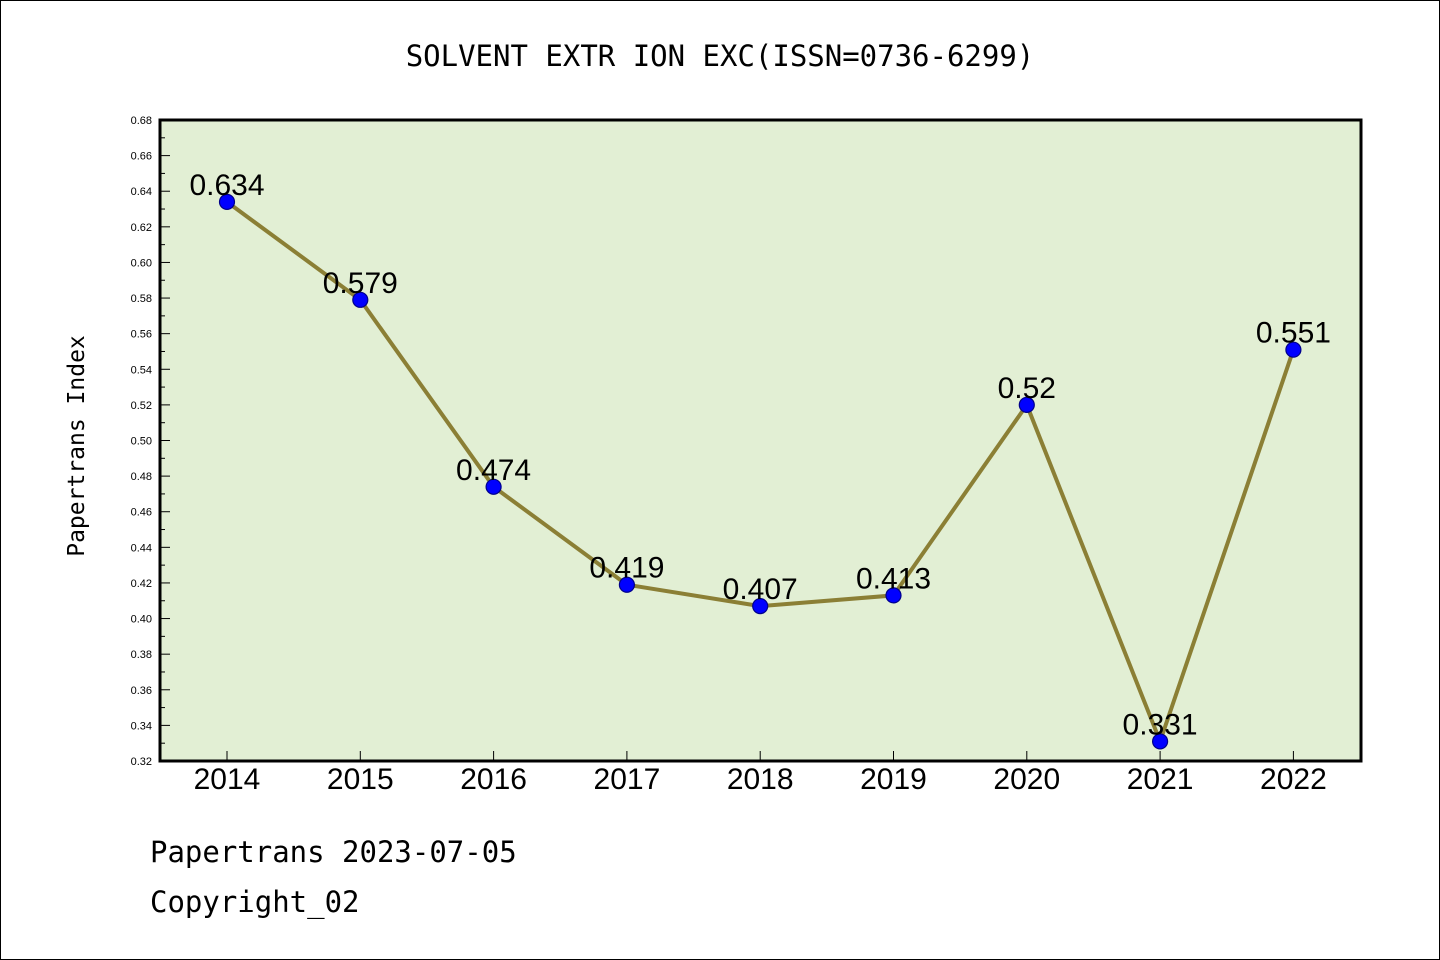 This screenshot has width=1440, height=960. What do you see at coordinates (626, 568) in the screenshot?
I see `data-label: 0.419` at bounding box center [626, 568].